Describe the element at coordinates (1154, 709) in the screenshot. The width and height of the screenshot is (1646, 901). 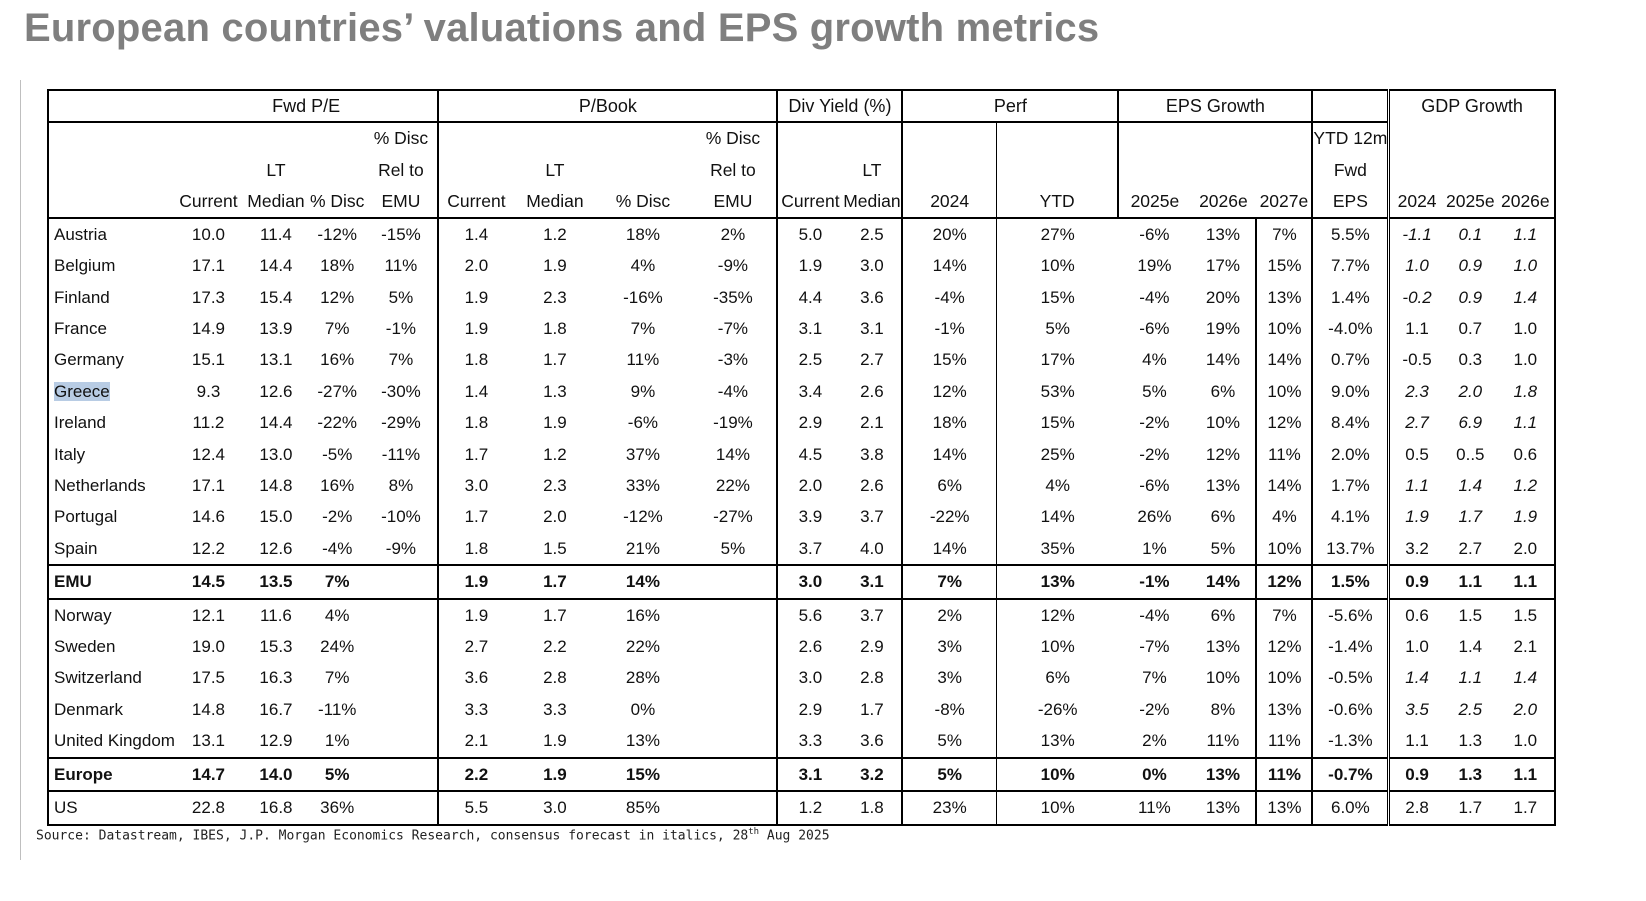
I see `table-cell: -2%` at that location.